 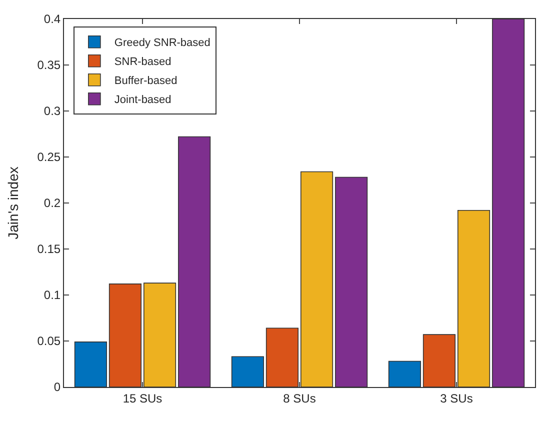 What do you see at coordinates (52, 295) in the screenshot?
I see `y-tick-label: 0.1` at bounding box center [52, 295].